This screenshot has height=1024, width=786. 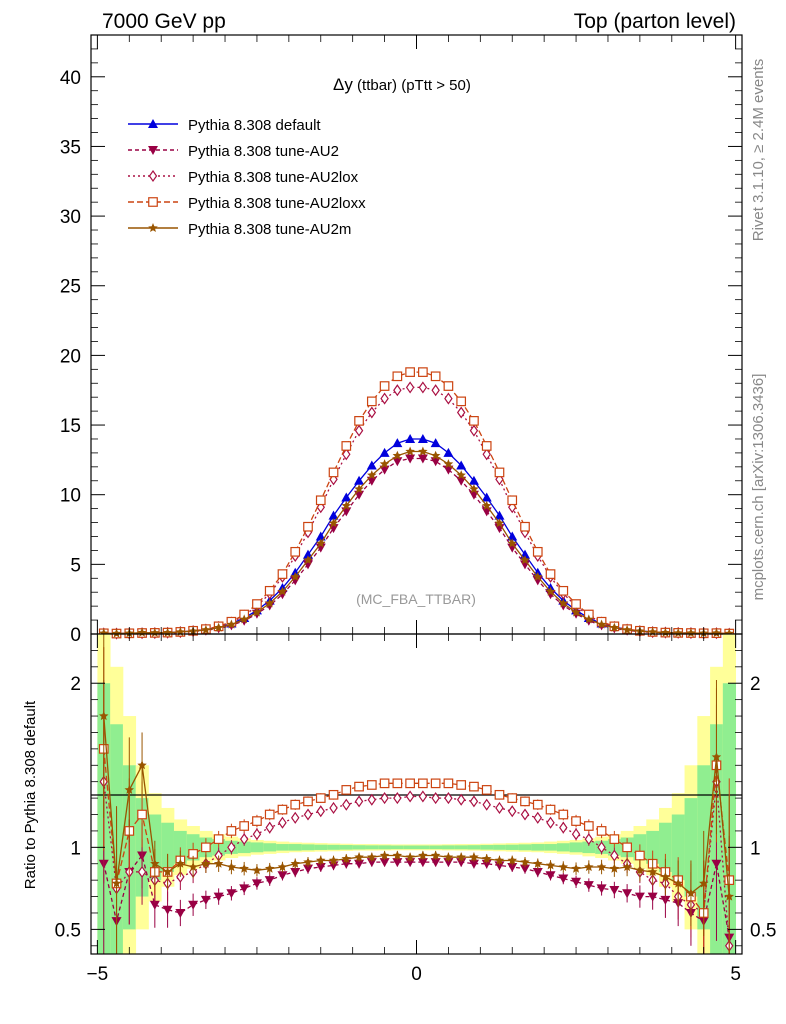 What do you see at coordinates (70, 147) in the screenshot?
I see `main-y-tick-label: 35` at bounding box center [70, 147].